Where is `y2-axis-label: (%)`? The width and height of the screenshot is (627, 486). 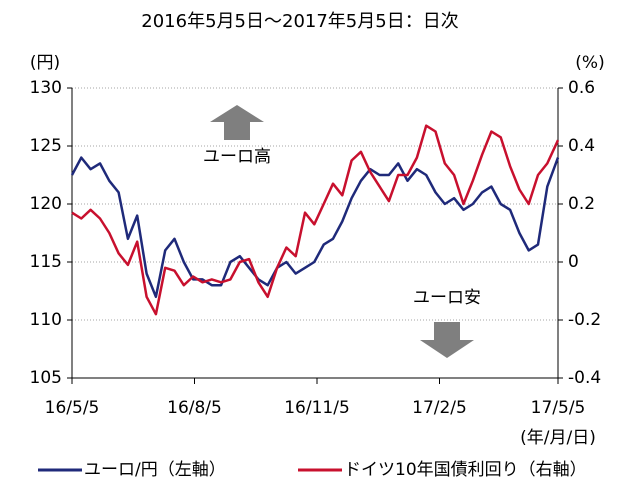
y2-axis-label: (%) is located at coordinates (589, 63).